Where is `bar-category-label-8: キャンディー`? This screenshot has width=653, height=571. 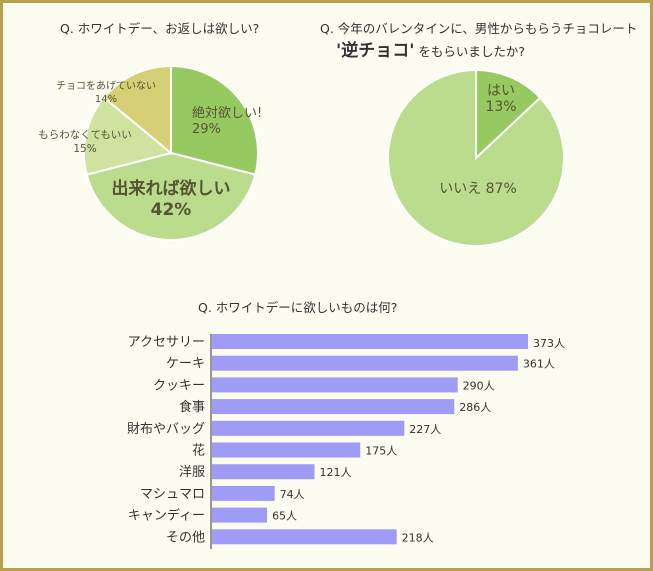
bar-category-label-8: キャンディー is located at coordinates (166, 516).